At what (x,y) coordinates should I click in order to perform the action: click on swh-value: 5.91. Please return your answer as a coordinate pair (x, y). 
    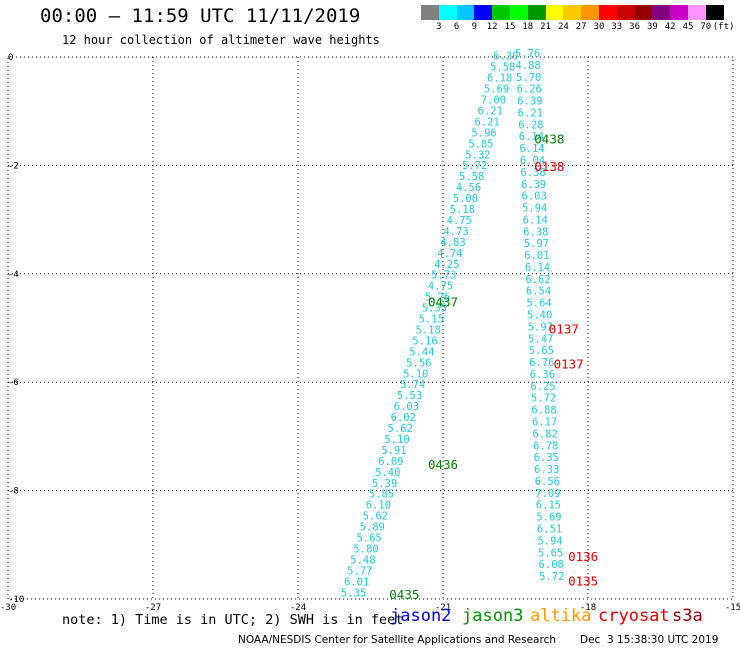
    Looking at the image, I should click on (393, 451).